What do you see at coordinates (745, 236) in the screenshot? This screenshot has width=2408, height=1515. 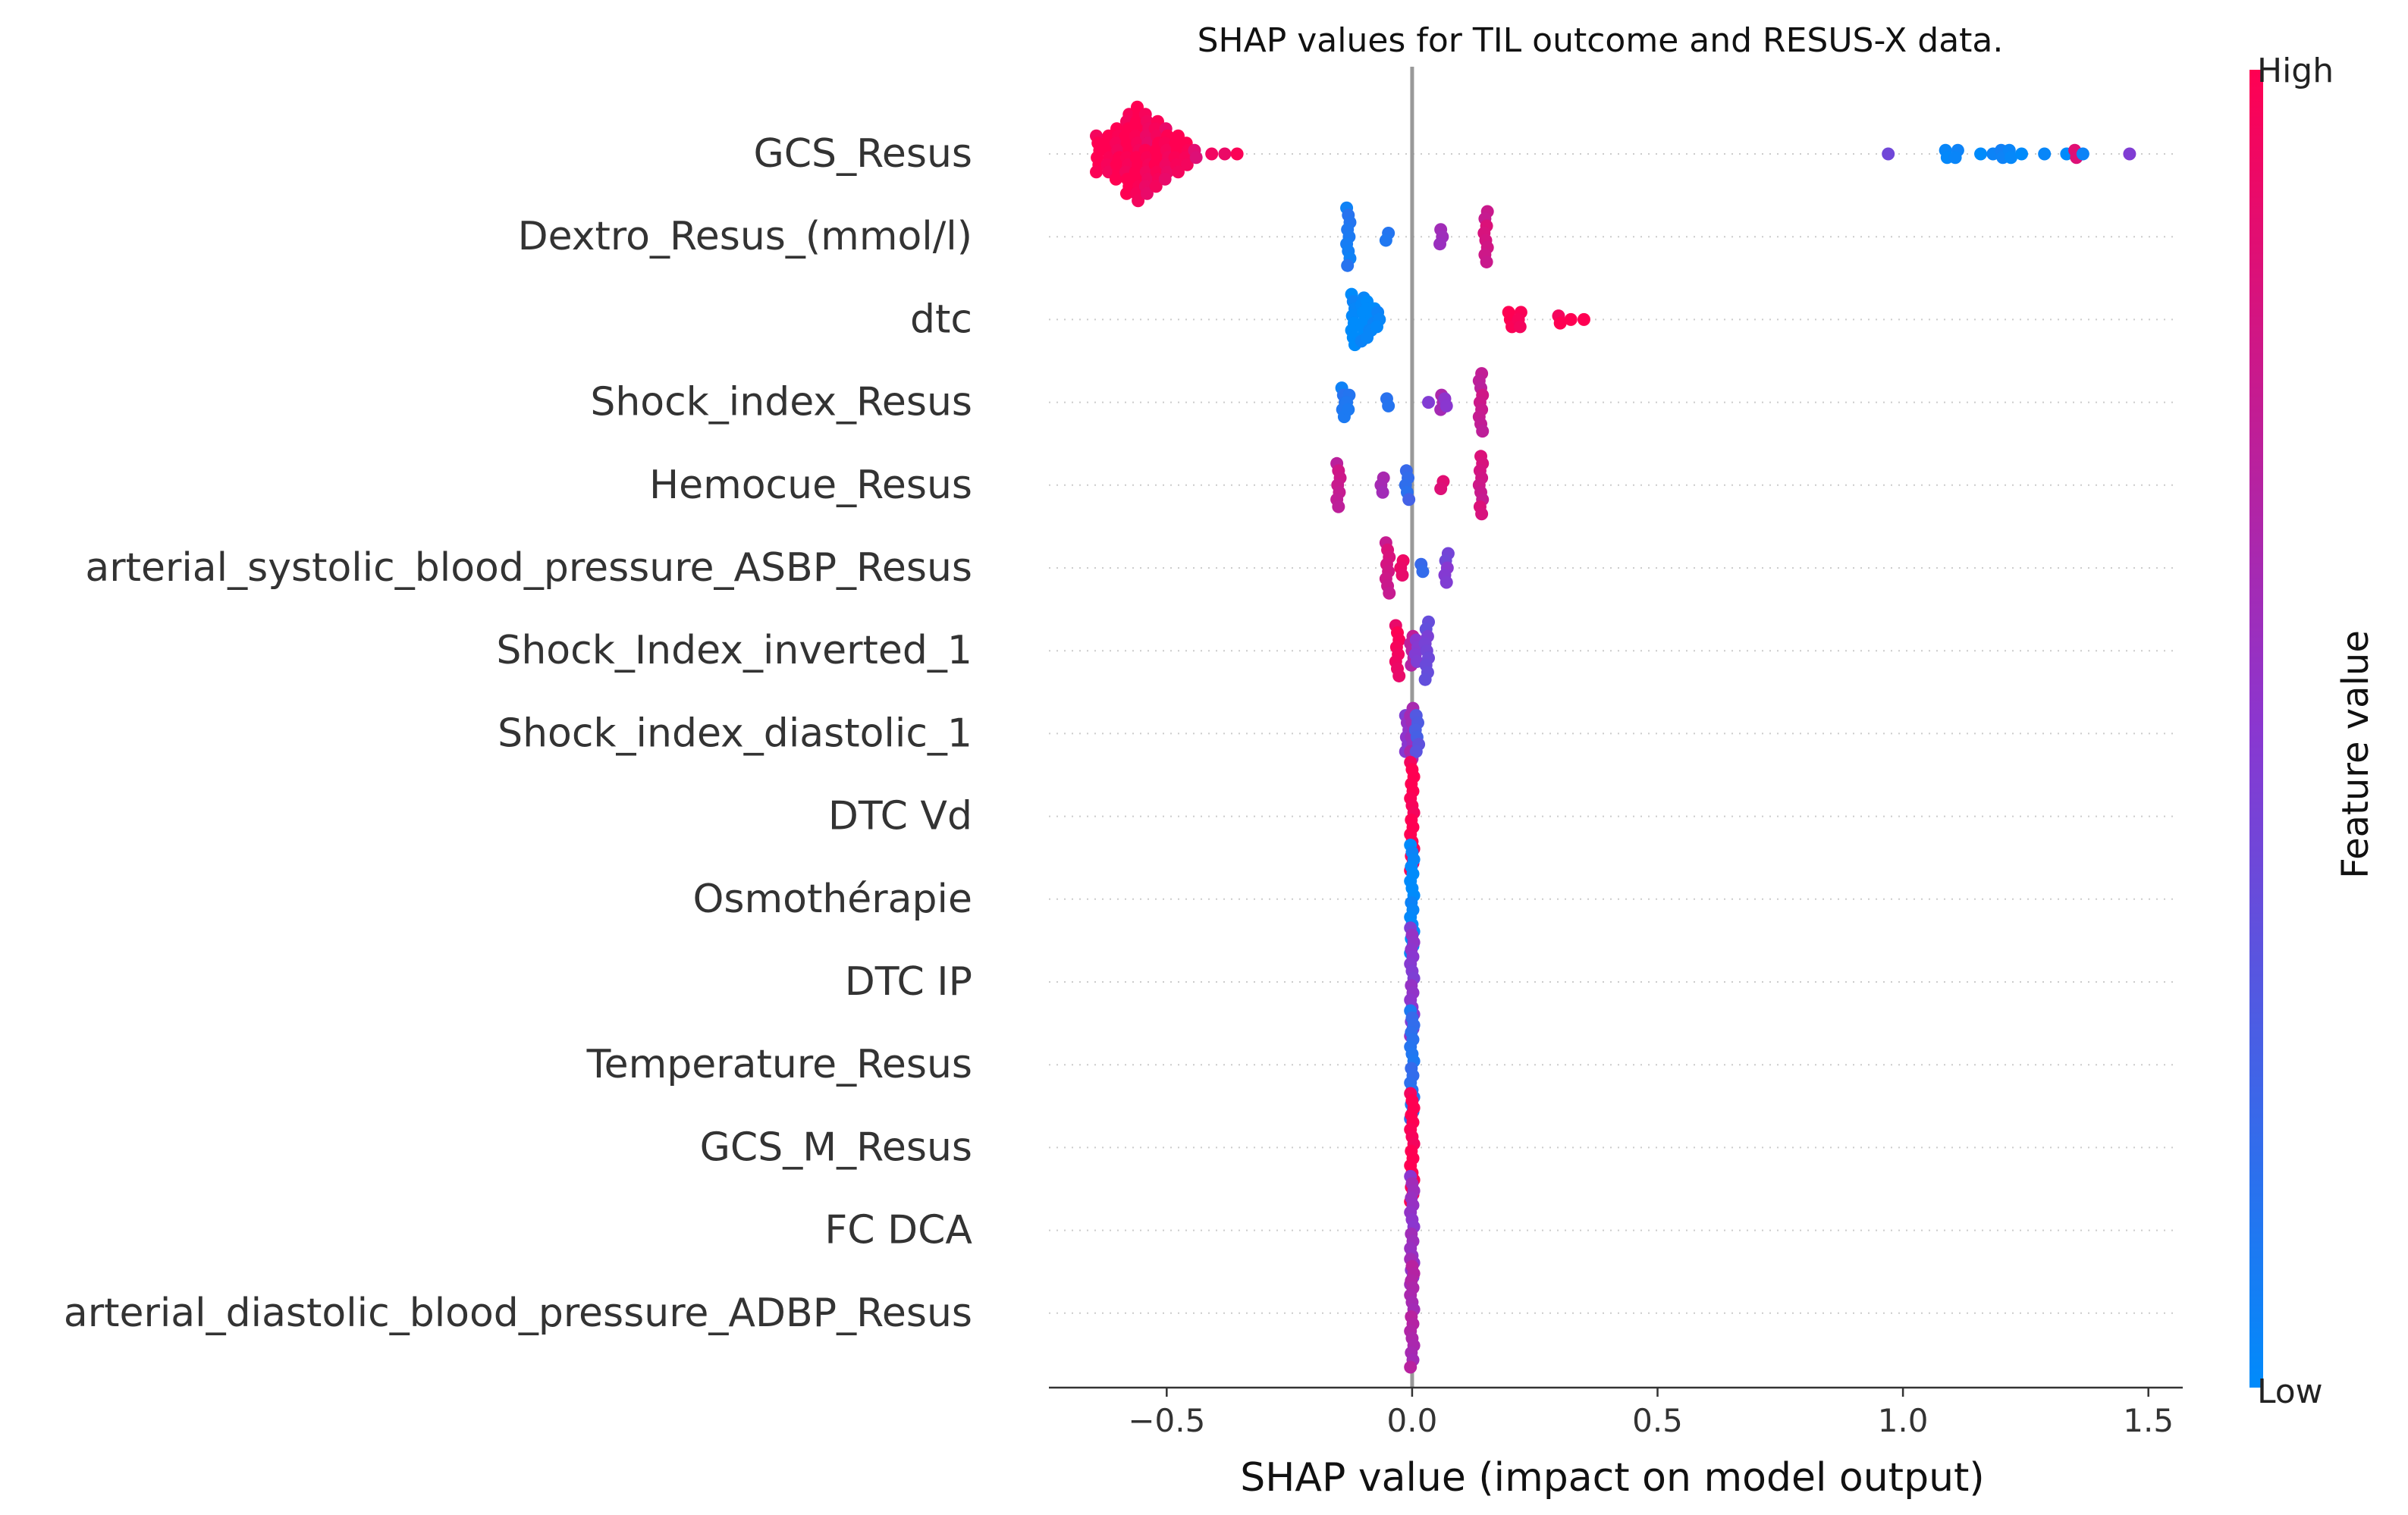 I see `feature-label: Dextro_Resus_(mmol/l)` at bounding box center [745, 236].